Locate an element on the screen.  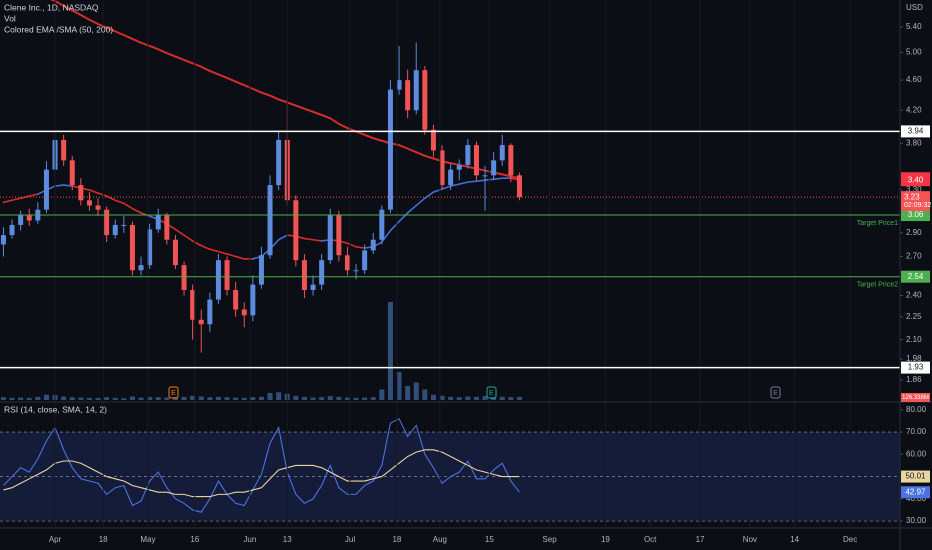
level-name: Target Price1 is located at coordinates (877, 223).